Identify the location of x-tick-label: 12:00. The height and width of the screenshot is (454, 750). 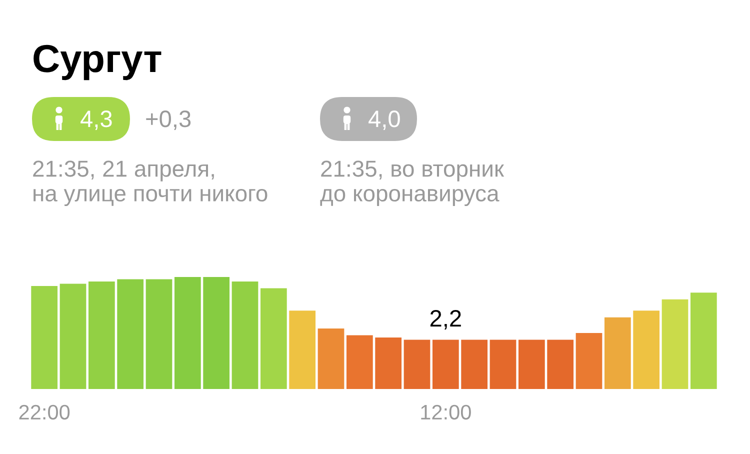
(446, 412).